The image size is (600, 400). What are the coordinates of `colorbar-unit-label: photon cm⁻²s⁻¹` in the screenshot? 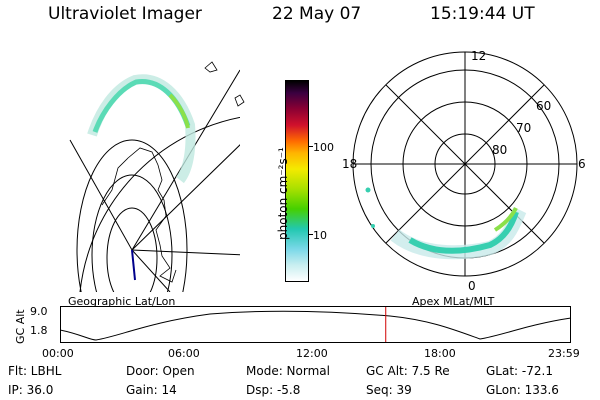 It's located at (283, 193).